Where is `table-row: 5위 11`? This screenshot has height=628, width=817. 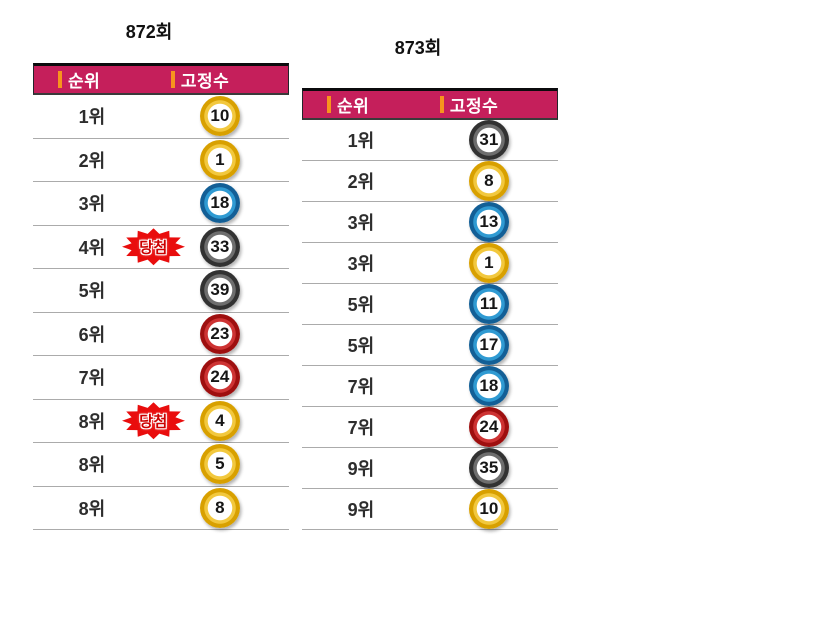 table-row: 5위 11 is located at coordinates (430, 304).